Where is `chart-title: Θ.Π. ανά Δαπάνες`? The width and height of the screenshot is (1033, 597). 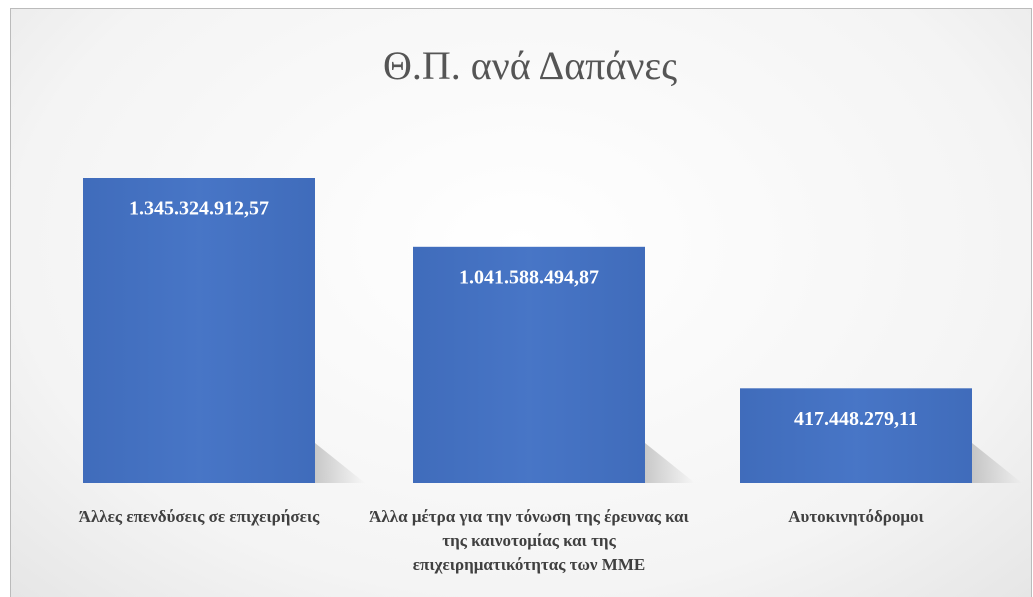 chart-title: Θ.Π. ανά Δαπάνες is located at coordinates (530, 65).